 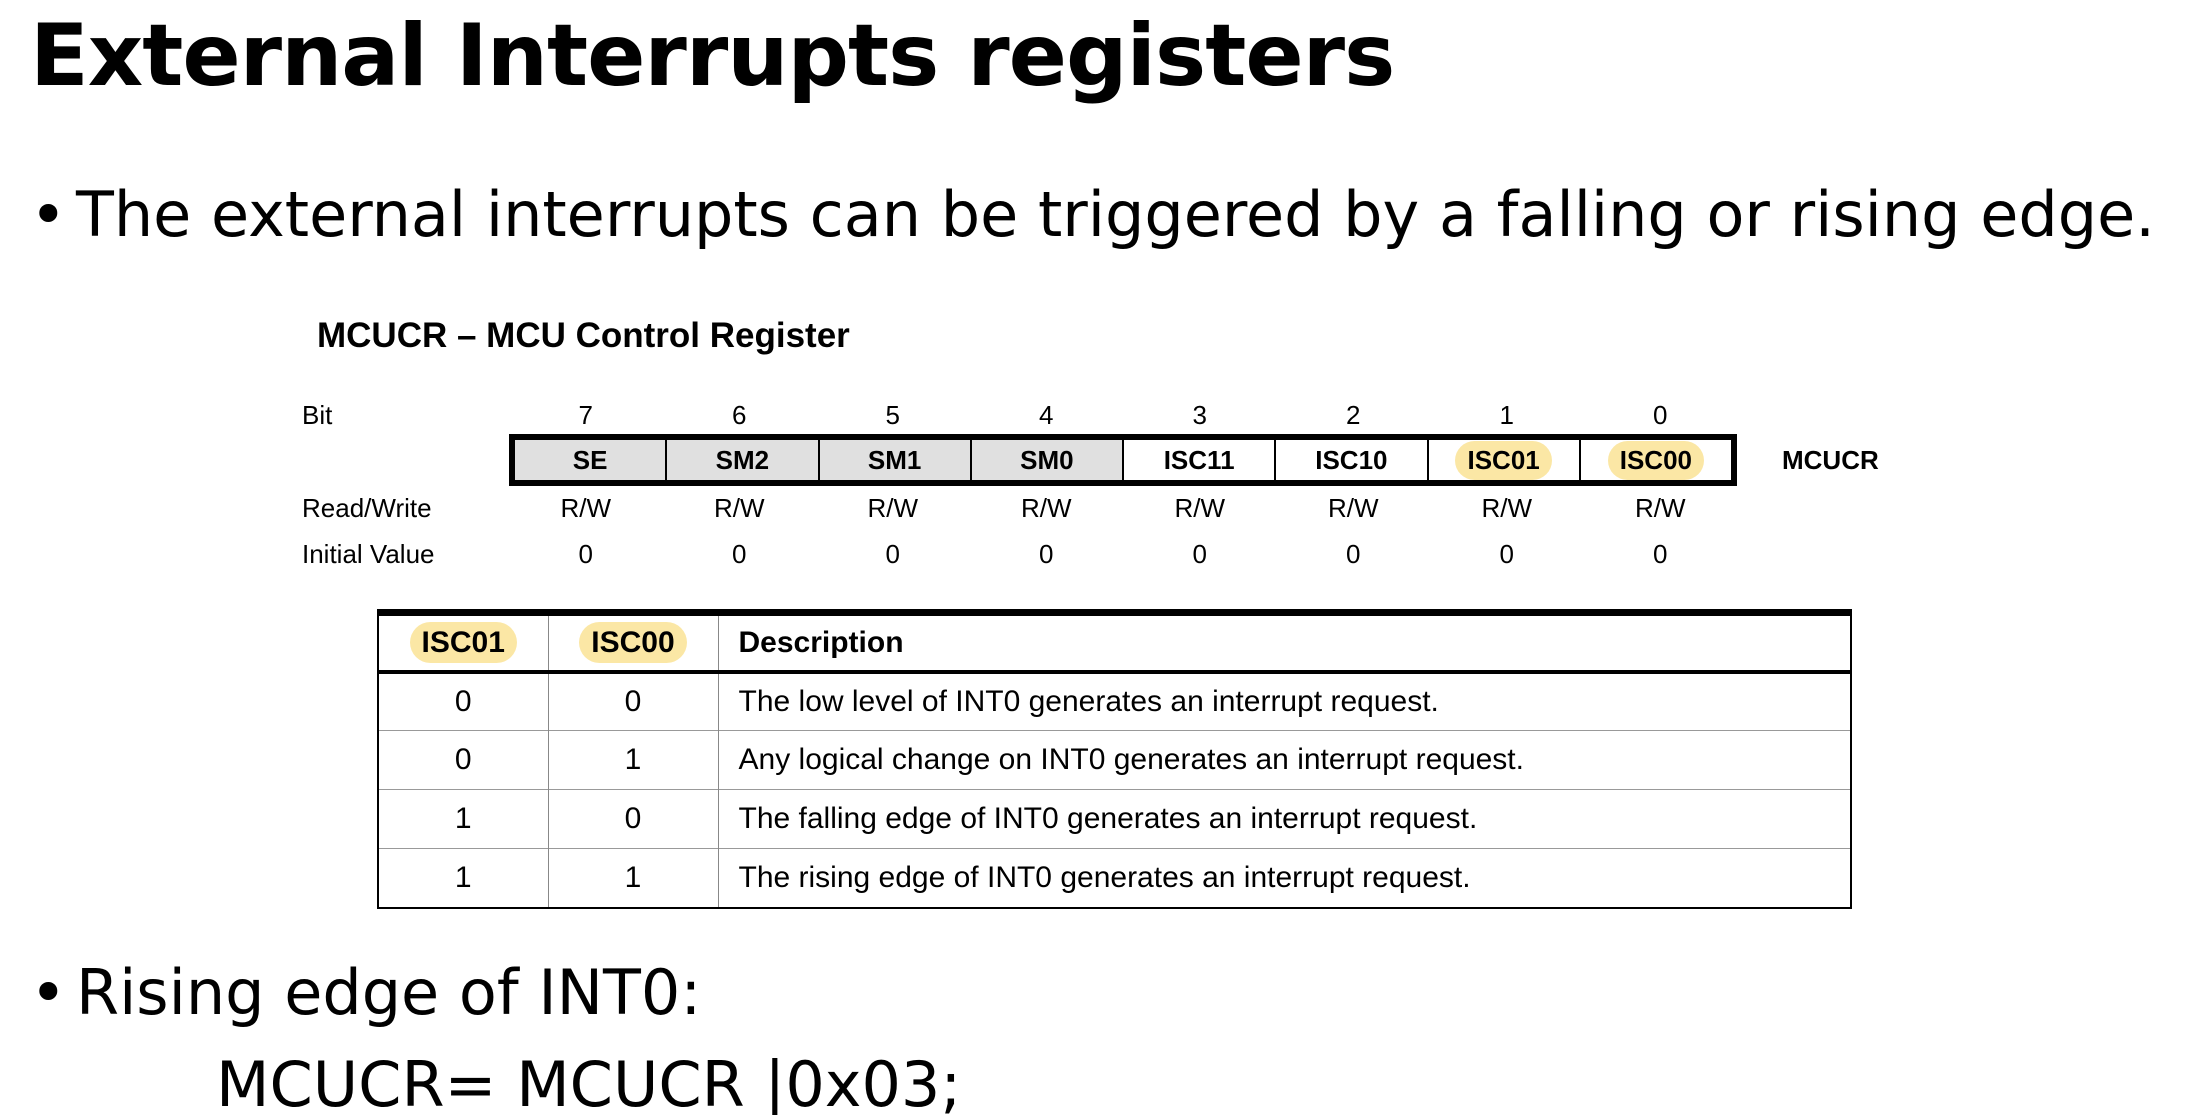 What do you see at coordinates (1353, 415) in the screenshot?
I see `bit-number: 2` at bounding box center [1353, 415].